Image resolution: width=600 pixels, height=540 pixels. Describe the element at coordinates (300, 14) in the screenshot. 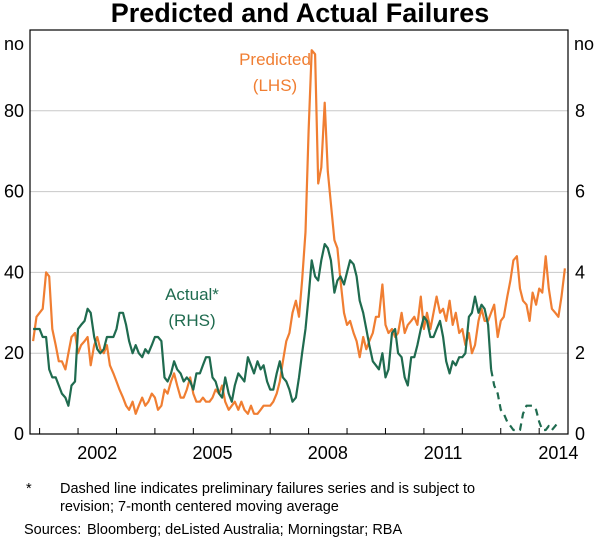

I see `chart-title: Predicted and Actual Failures` at that location.